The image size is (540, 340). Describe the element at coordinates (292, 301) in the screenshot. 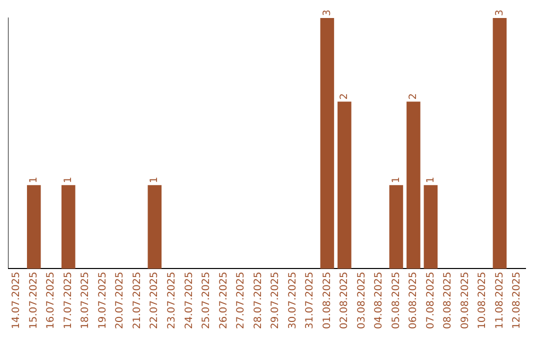

I see `x-tick-label: 30.07.2025` at that location.